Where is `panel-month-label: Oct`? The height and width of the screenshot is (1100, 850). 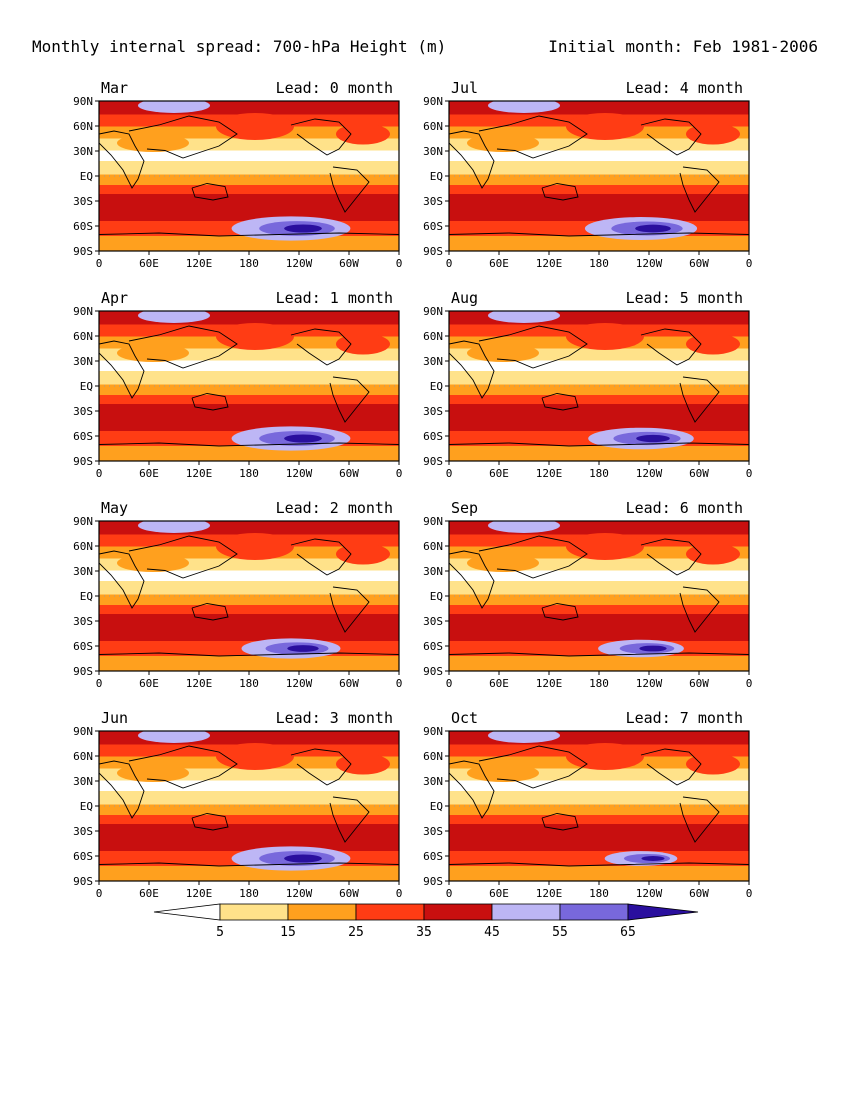
panel-month-label: Oct is located at coordinates (464, 718).